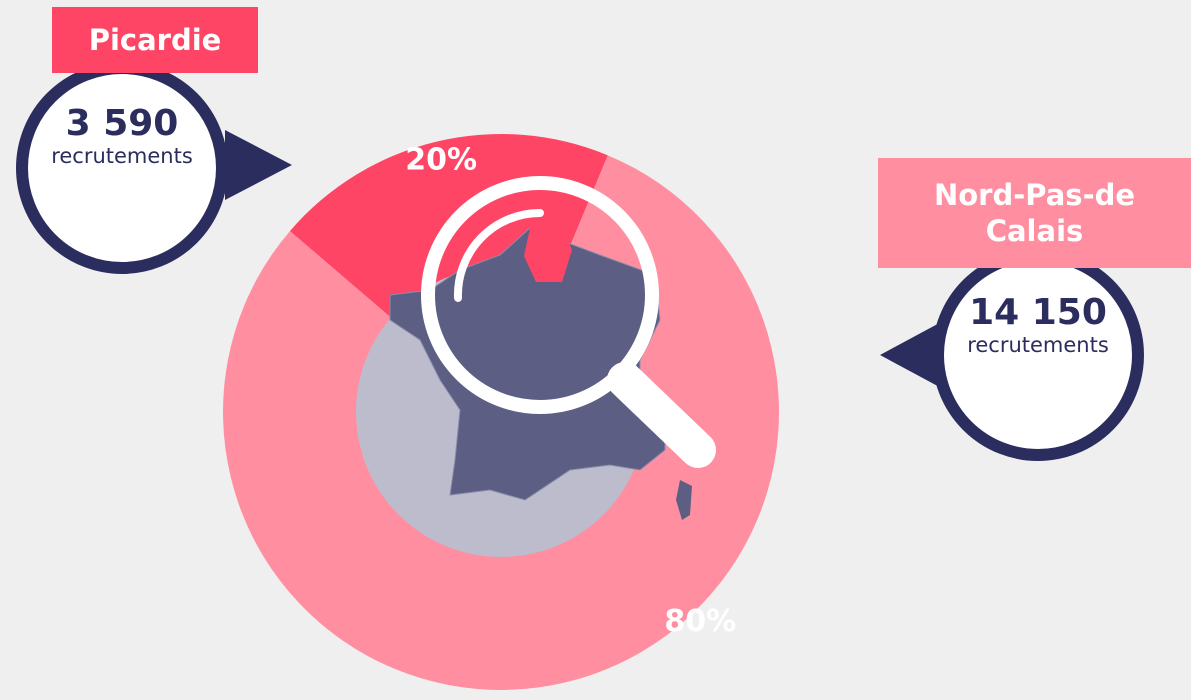 This screenshot has height=700, width=1191. Describe the element at coordinates (122, 123) in the screenshot. I see `count-value: 3 590` at that location.